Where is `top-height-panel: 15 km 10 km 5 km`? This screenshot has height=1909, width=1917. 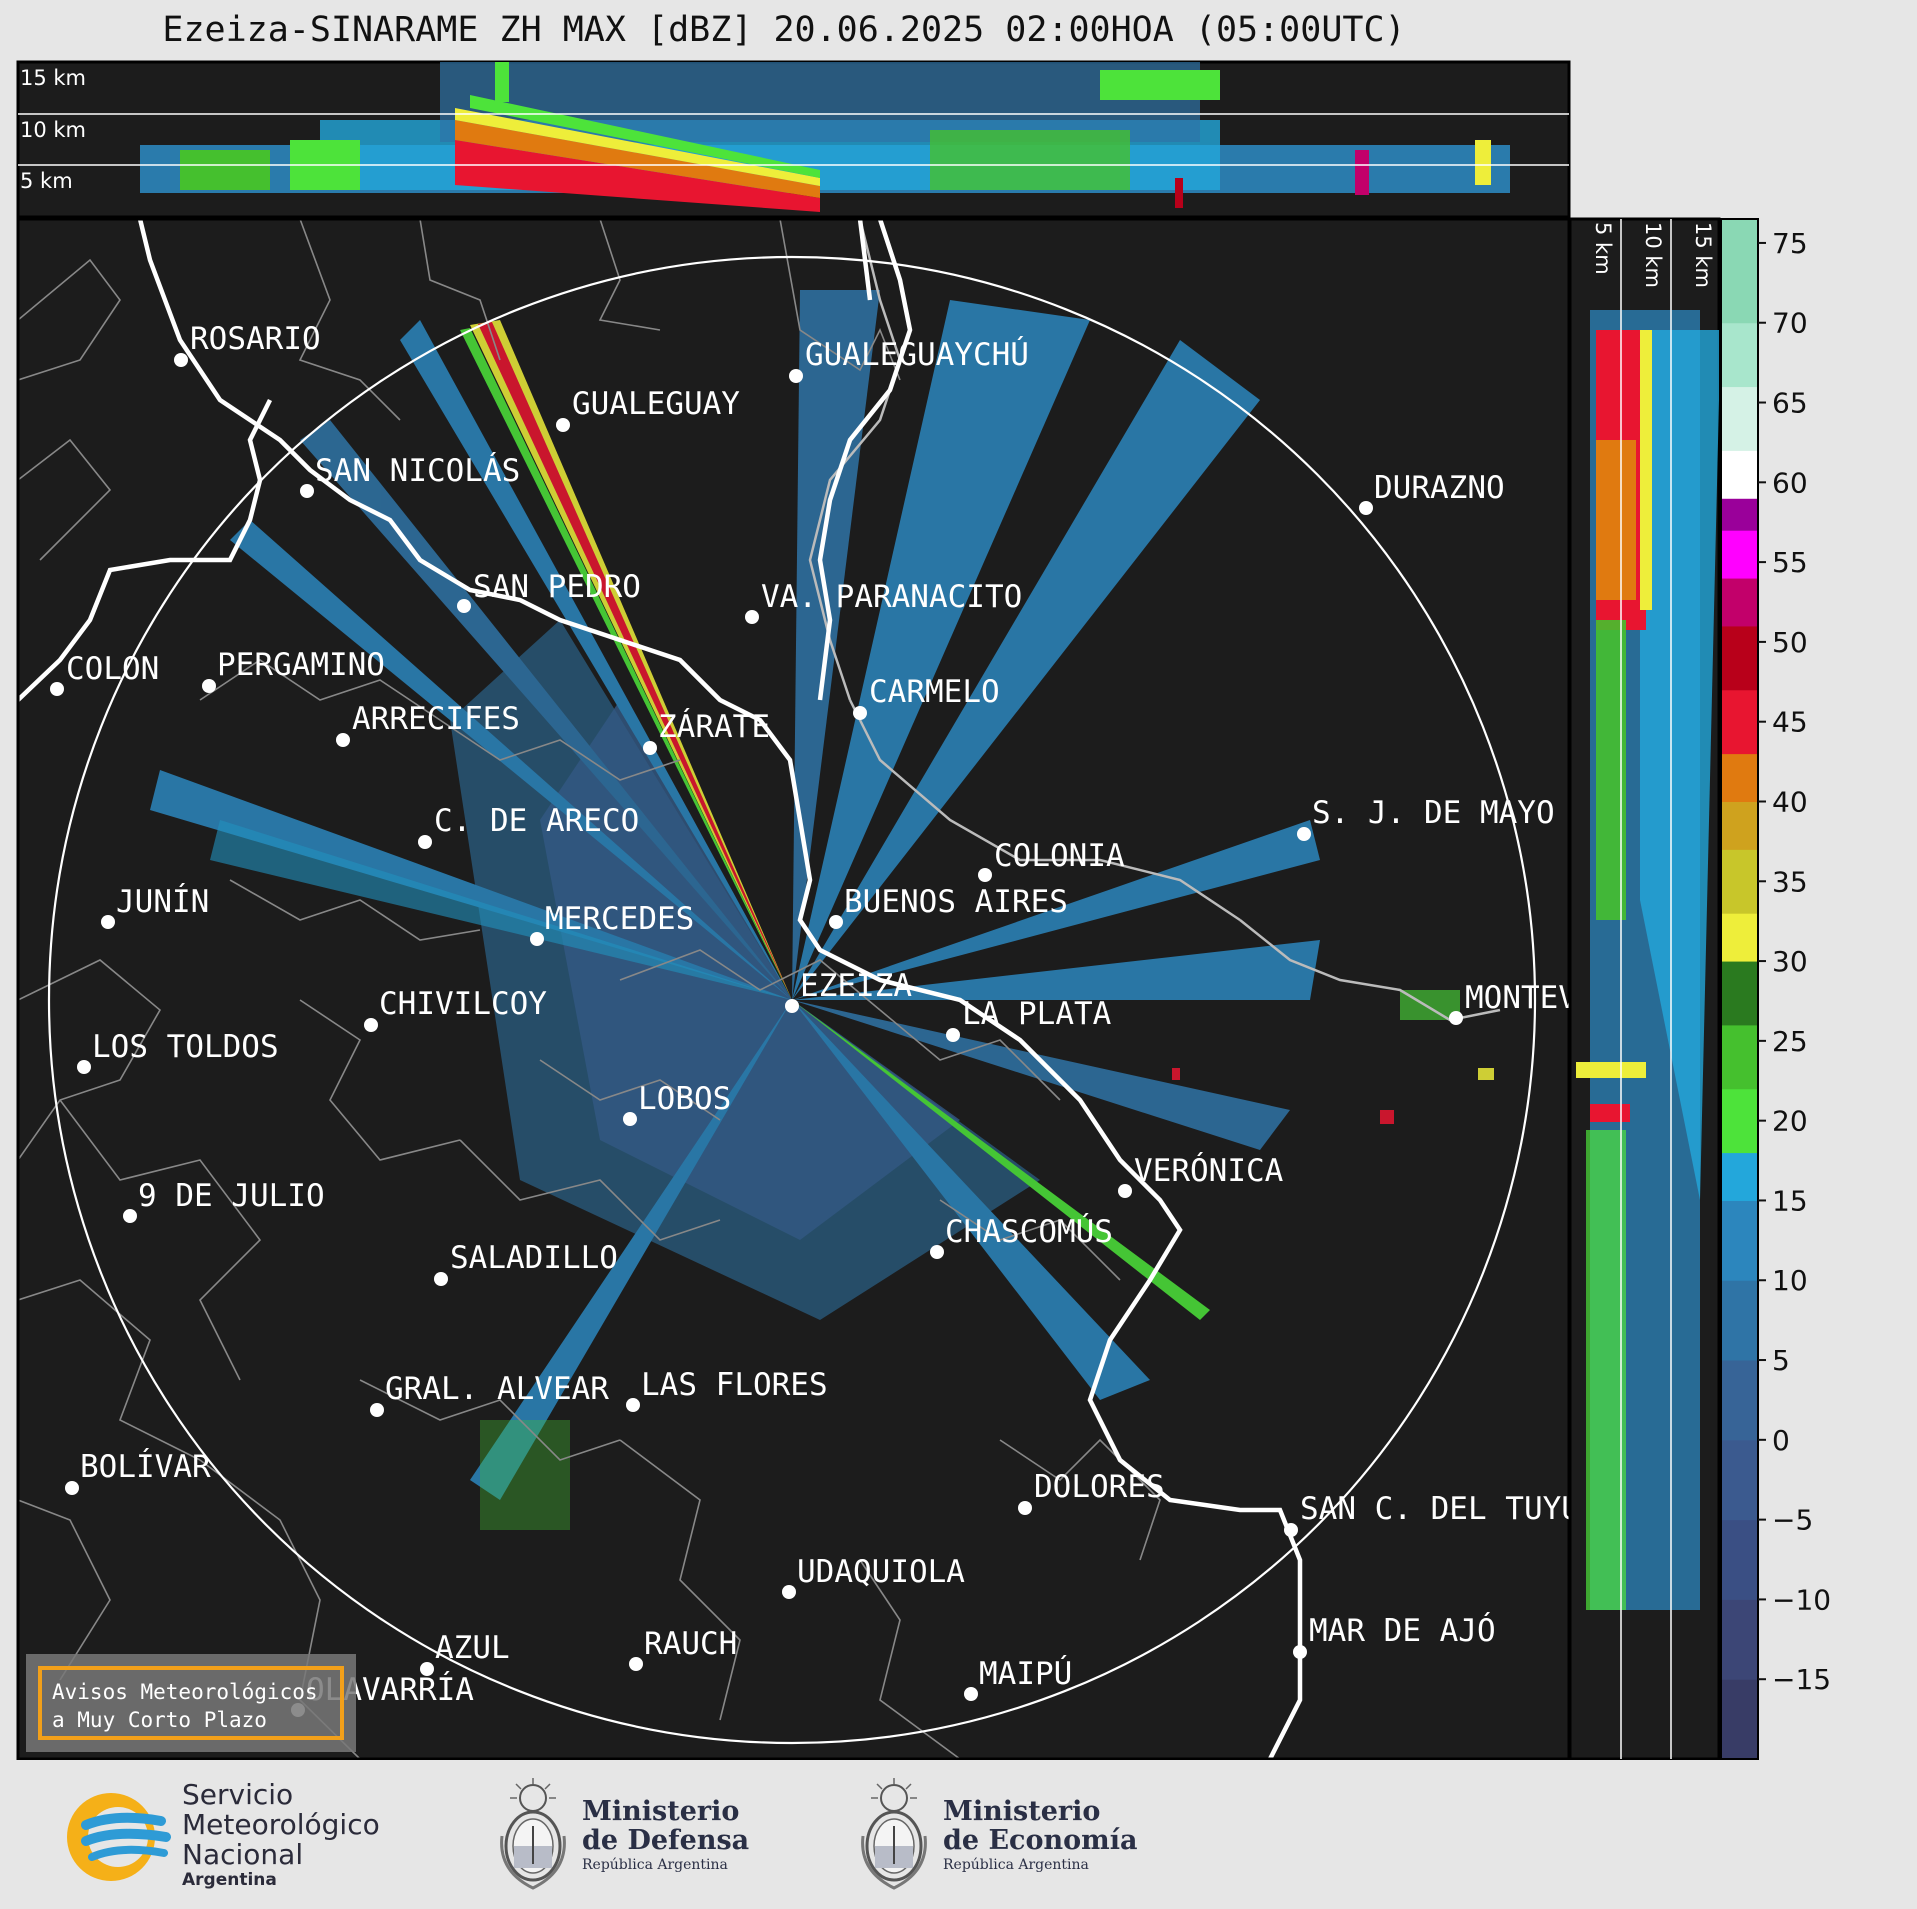
top-height-panel: 15 km 10 km 5 km is located at coordinates (793, 139).